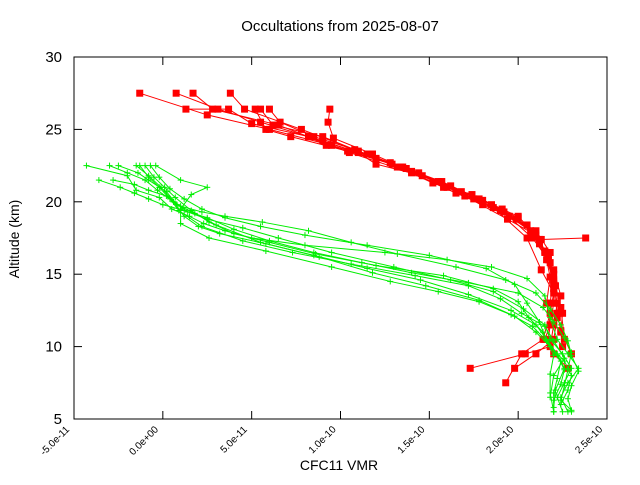 This screenshot has height=485, width=640. I want to click on y-tick-label: 10, so click(53, 347).